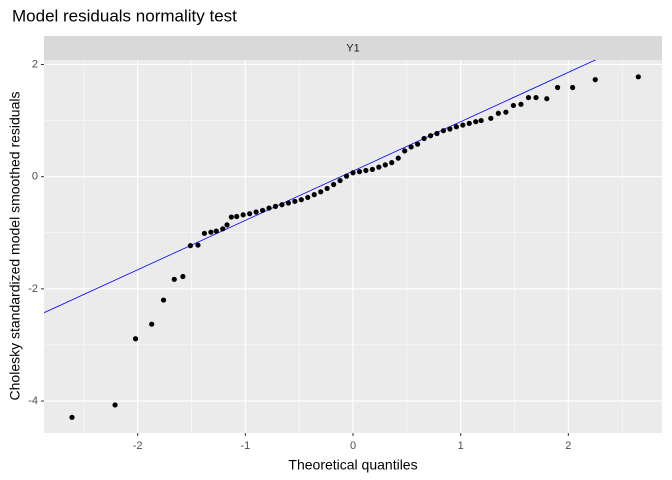  What do you see at coordinates (35, 177) in the screenshot?
I see `y-tick-label: 0` at bounding box center [35, 177].